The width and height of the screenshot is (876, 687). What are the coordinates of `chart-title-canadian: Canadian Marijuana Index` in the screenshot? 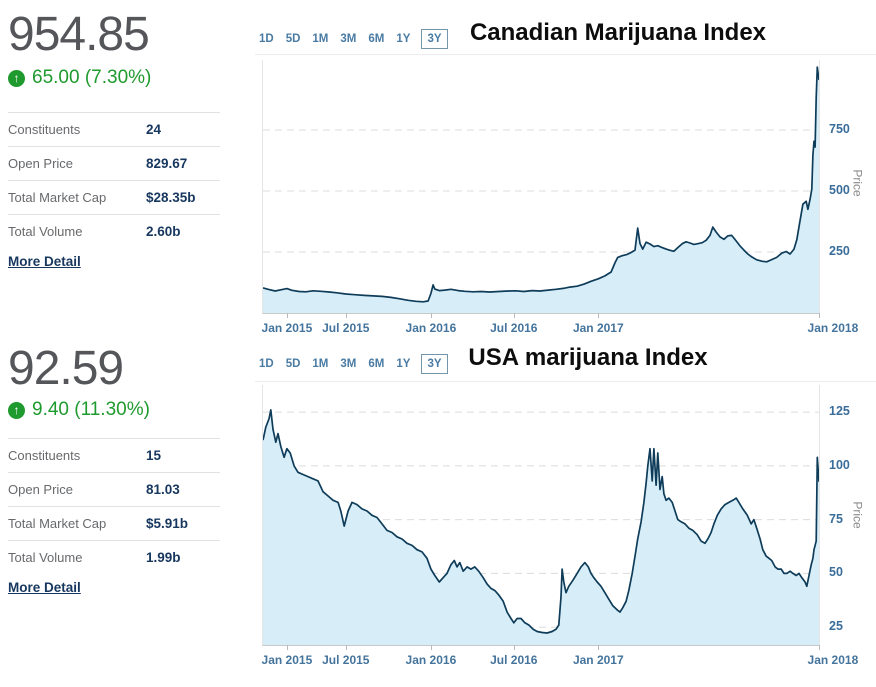 It's located at (618, 32).